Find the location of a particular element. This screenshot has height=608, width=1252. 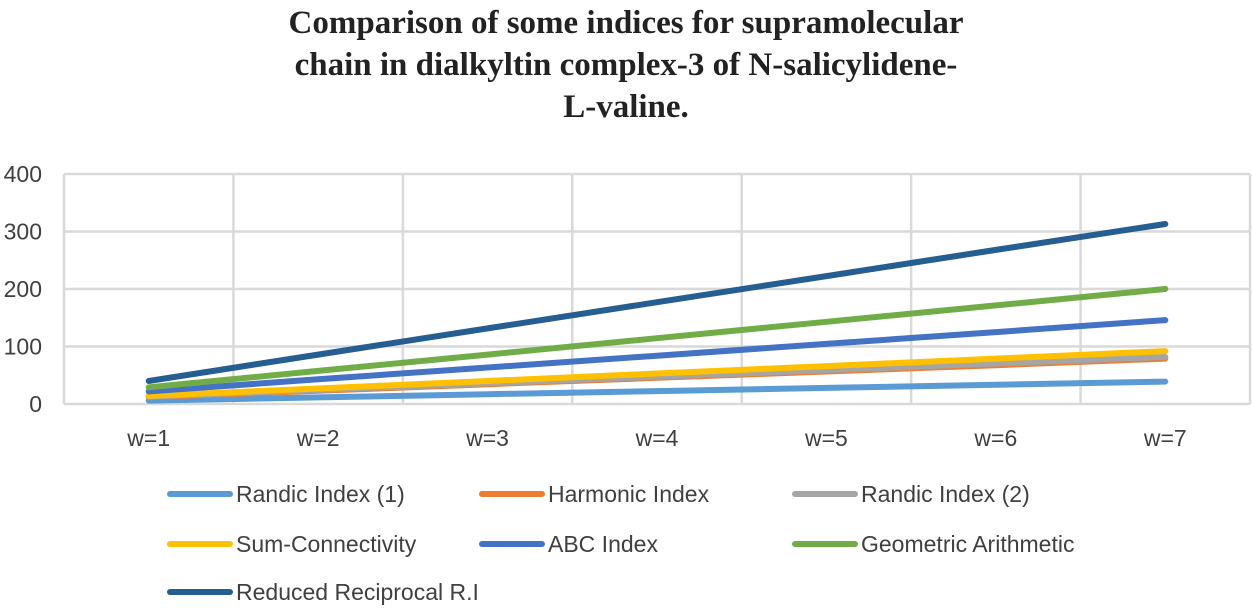

y-tick-label: 100 is located at coordinates (23, 347).